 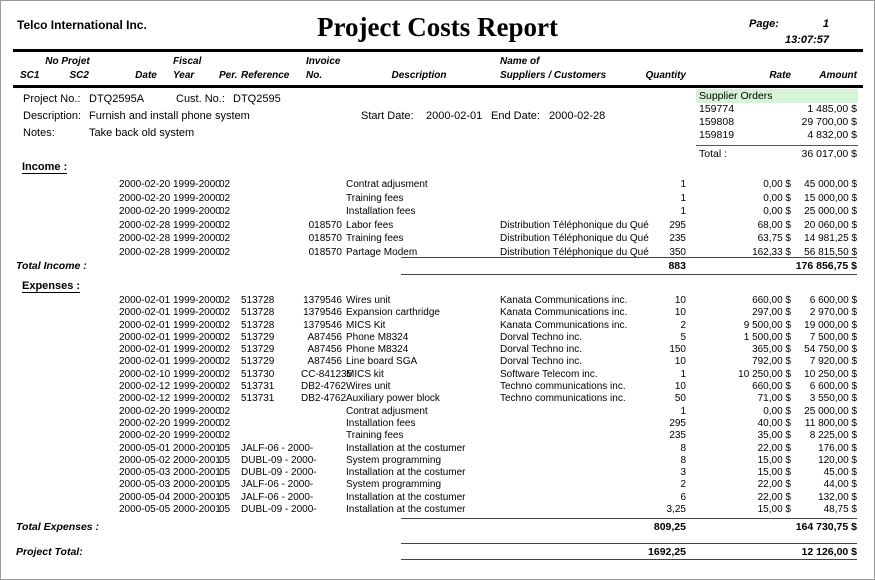 I want to click on cell-rate: 15,00 $, so click(x=774, y=510).